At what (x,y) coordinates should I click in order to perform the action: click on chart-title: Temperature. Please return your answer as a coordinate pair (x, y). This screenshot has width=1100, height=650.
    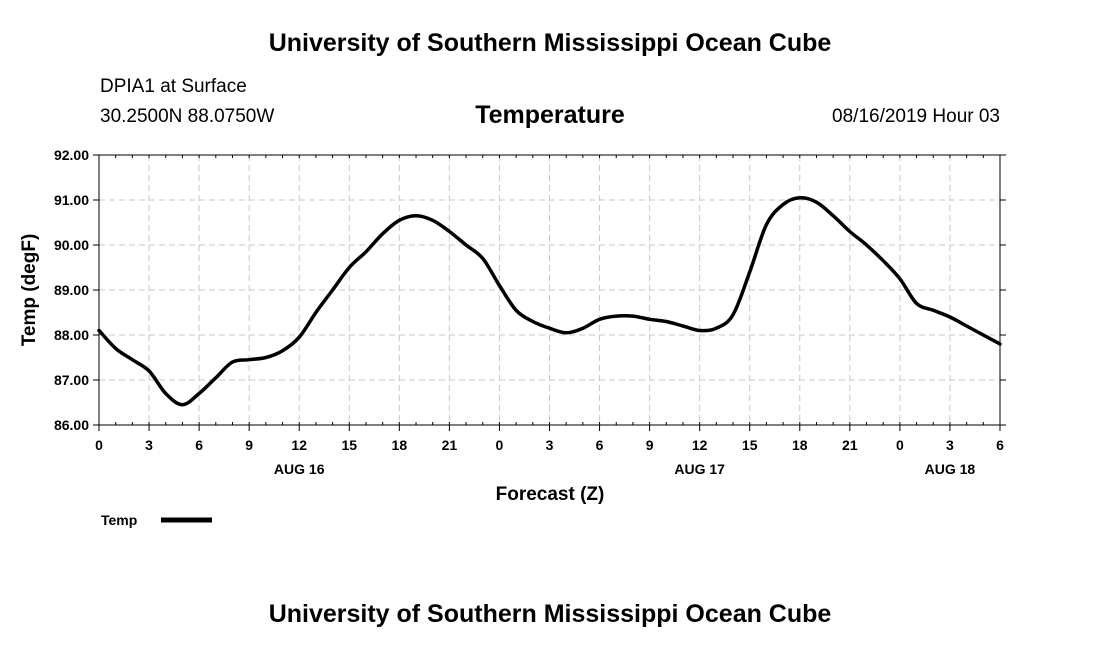
    Looking at the image, I should click on (550, 115).